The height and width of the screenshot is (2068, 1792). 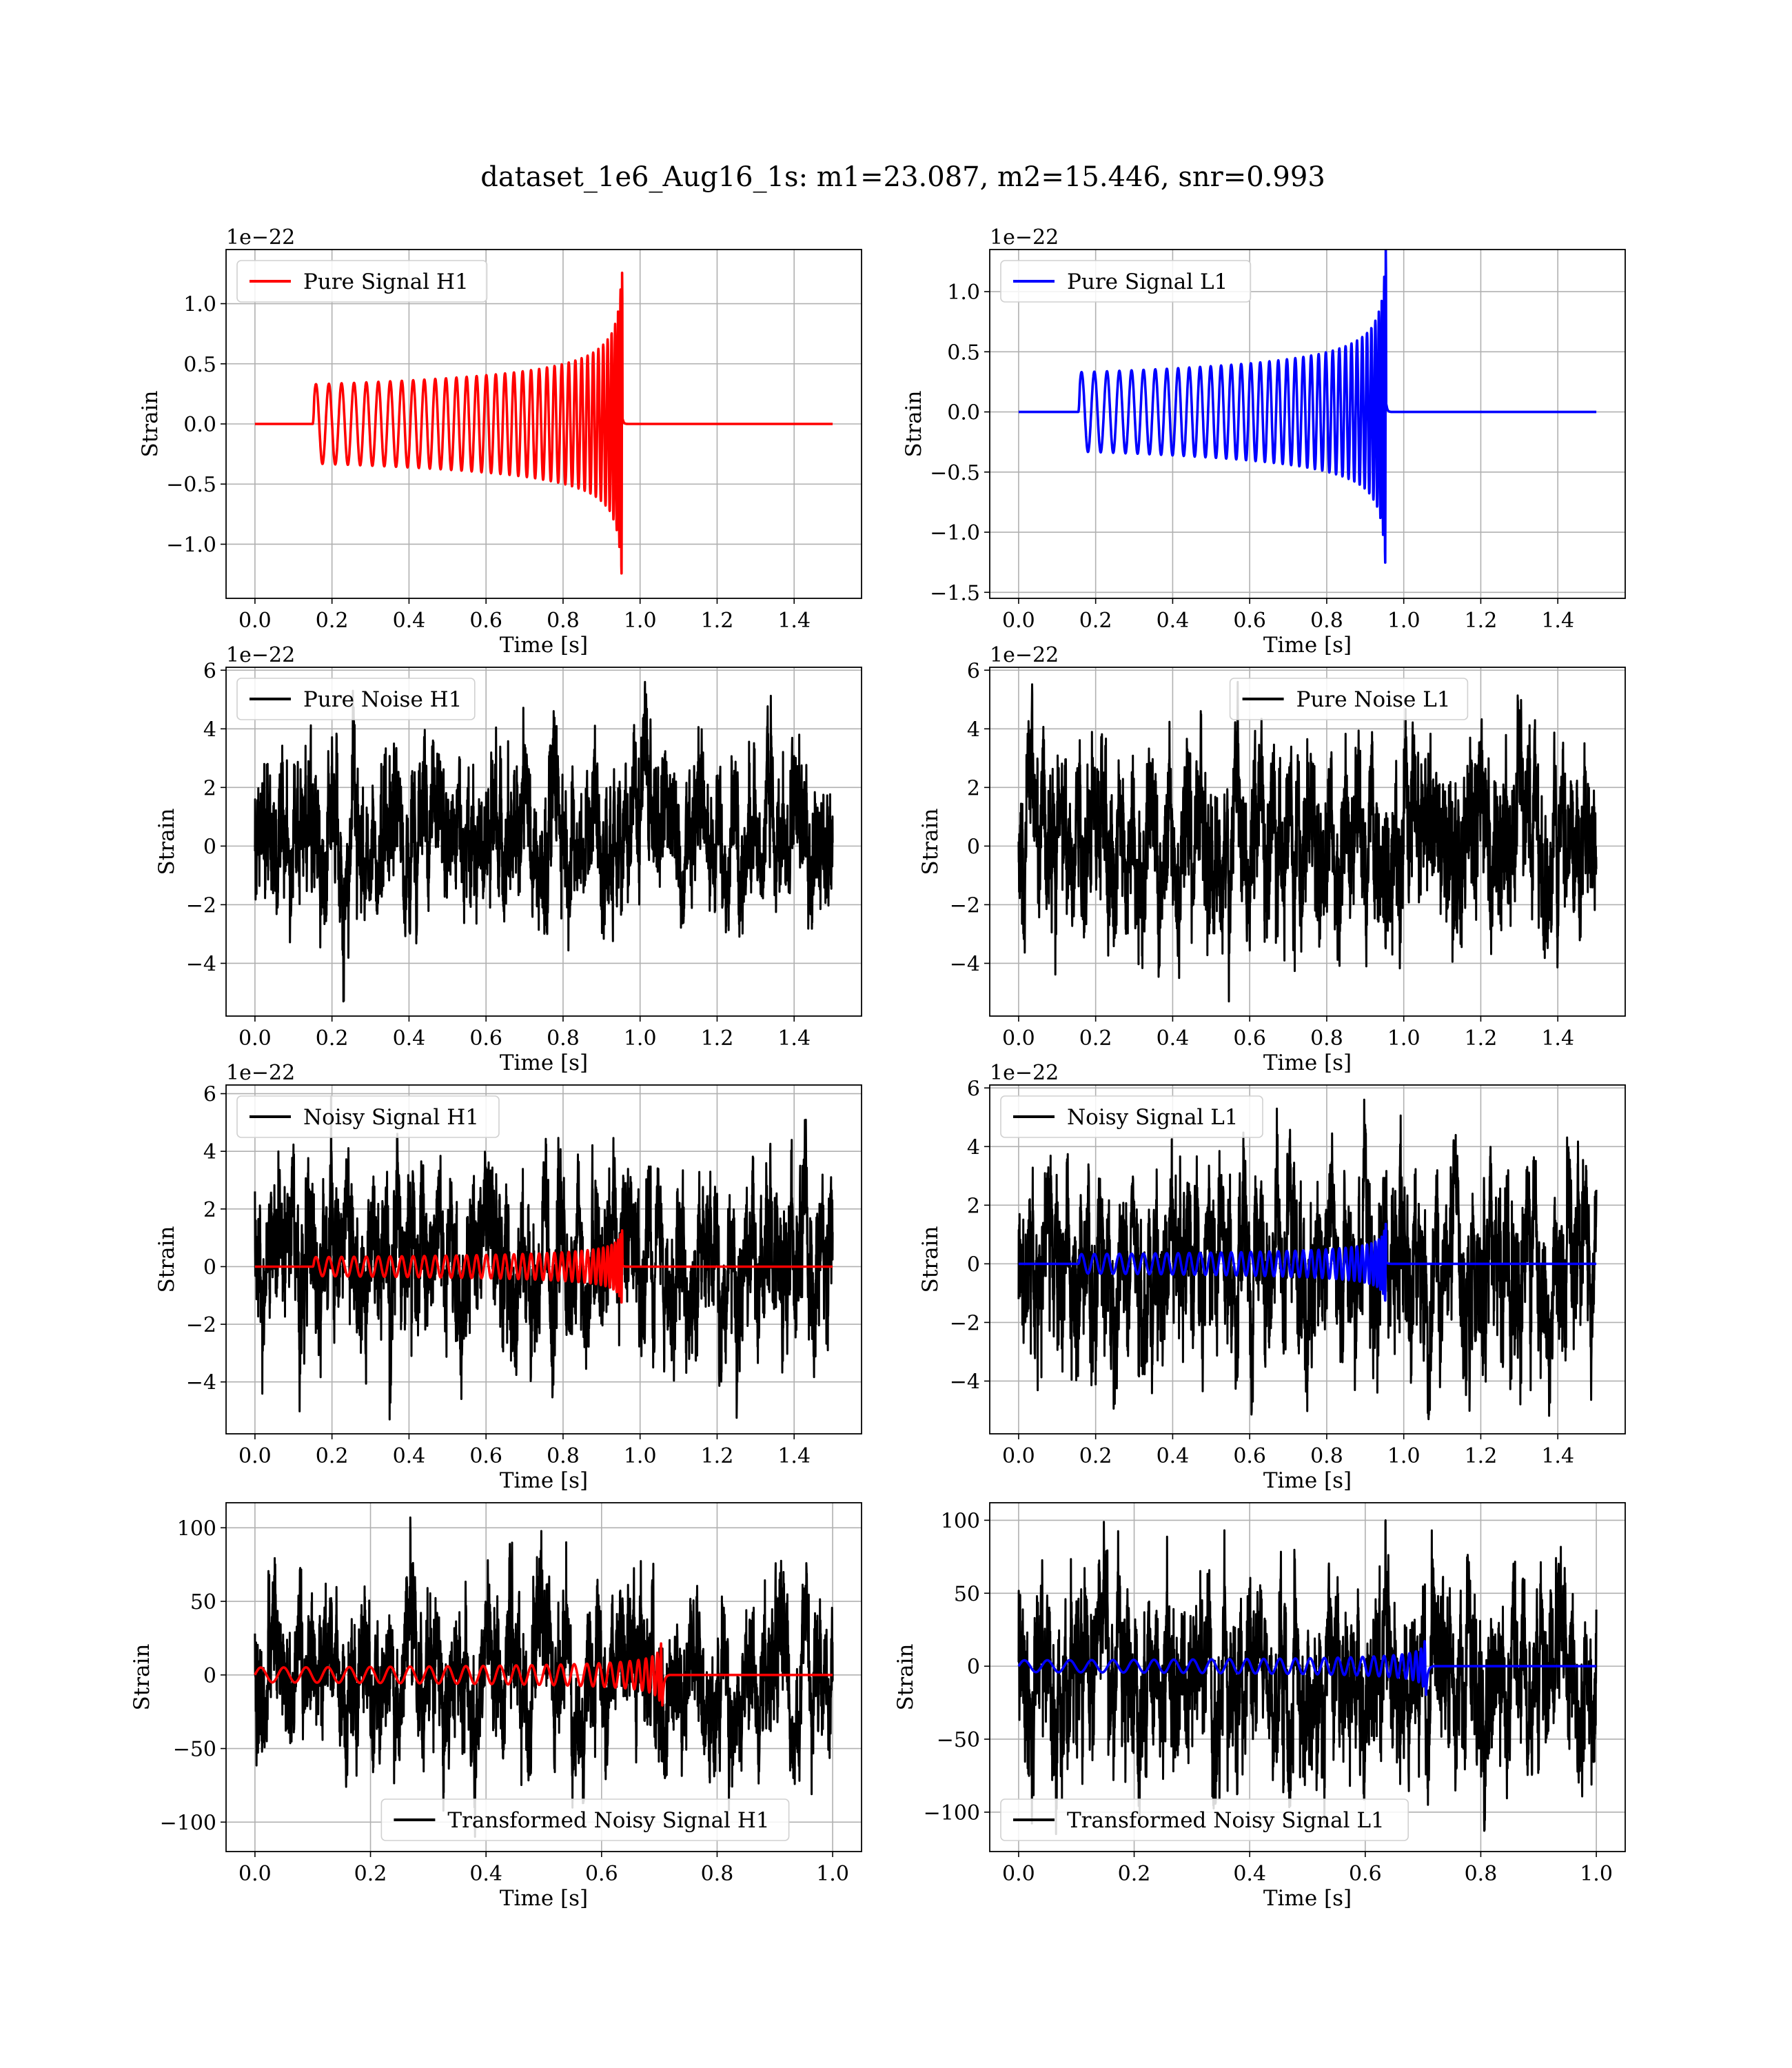 I want to click on axis-ticks: 0.0 0.2 0.4 0.6 0.8 1.0 1.2 1.4 −4 −2 0 2 4 6, so click(x=498, y=855).